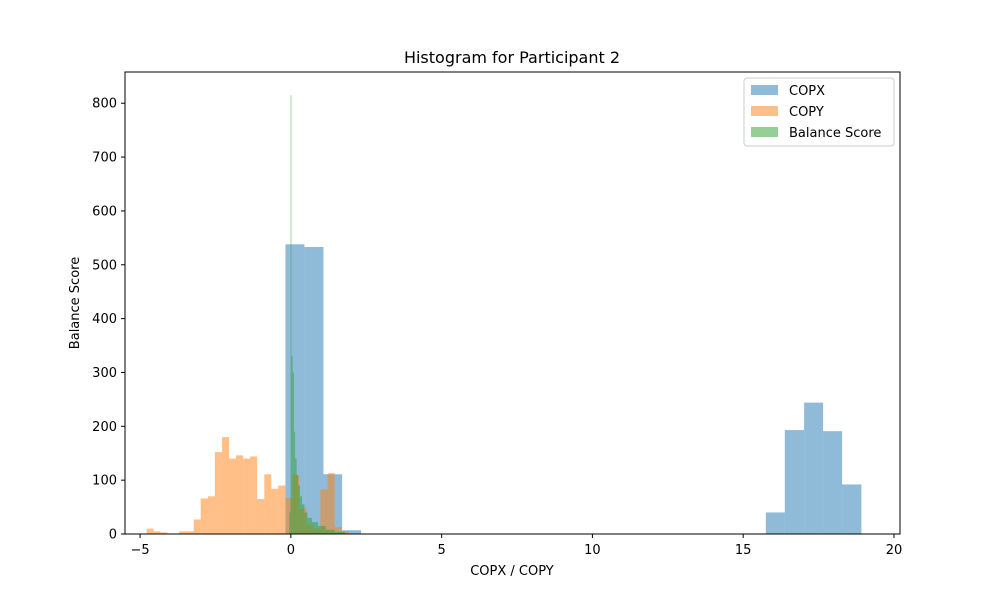  What do you see at coordinates (75, 303) in the screenshot?
I see `y-axis-label: Balance Score` at bounding box center [75, 303].